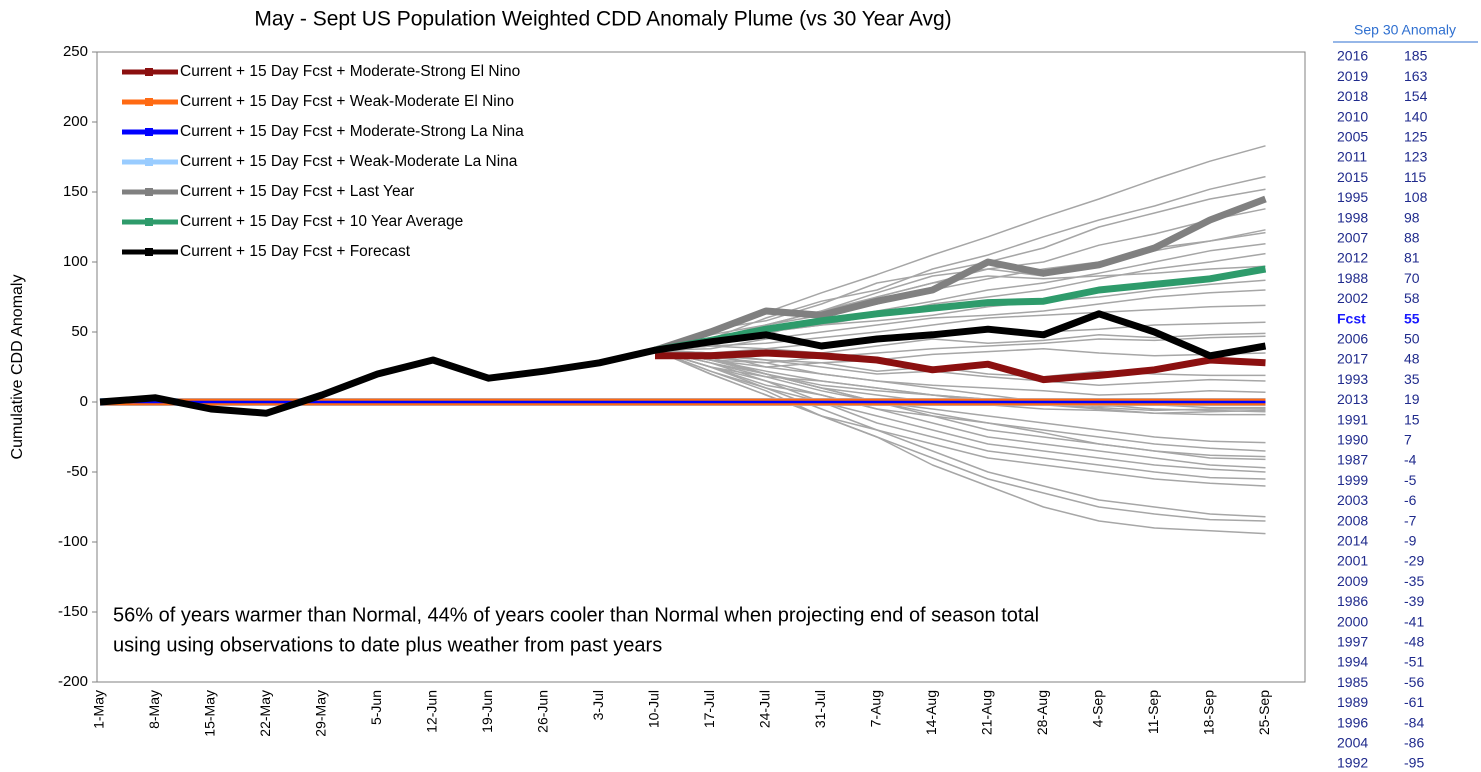 The image size is (1481, 772). I want to click on x-tick-label: 10-Jul, so click(654, 709).